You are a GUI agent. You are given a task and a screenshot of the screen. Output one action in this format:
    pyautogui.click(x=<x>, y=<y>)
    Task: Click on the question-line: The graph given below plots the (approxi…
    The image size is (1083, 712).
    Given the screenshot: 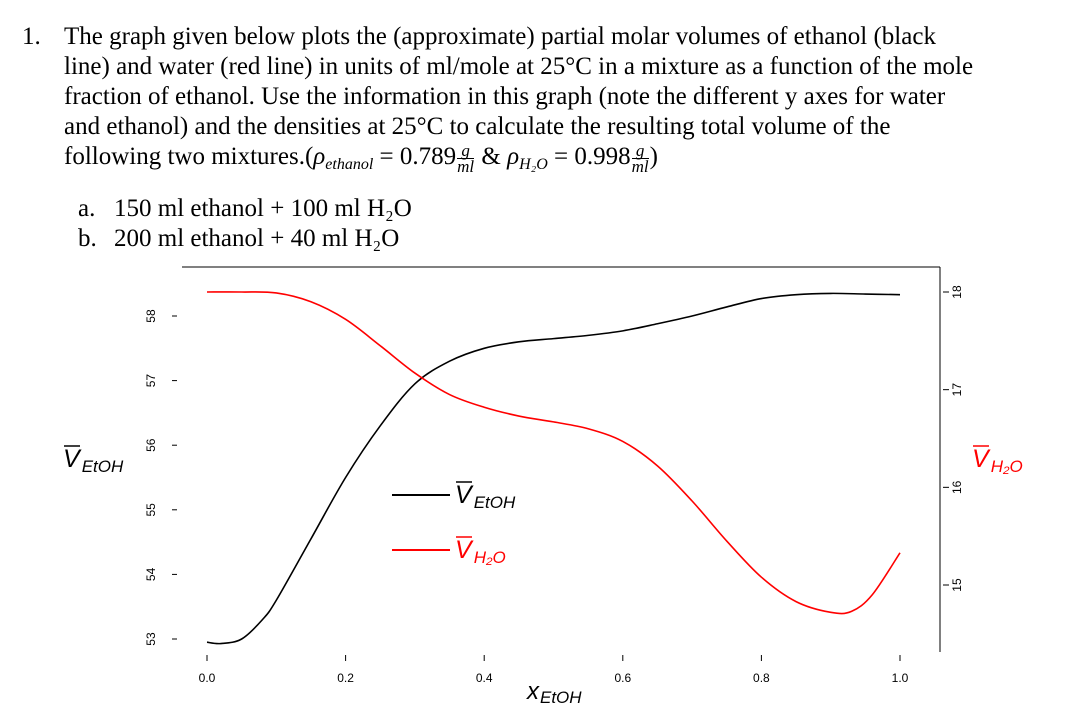 What is the action you would take?
    pyautogui.click(x=500, y=36)
    